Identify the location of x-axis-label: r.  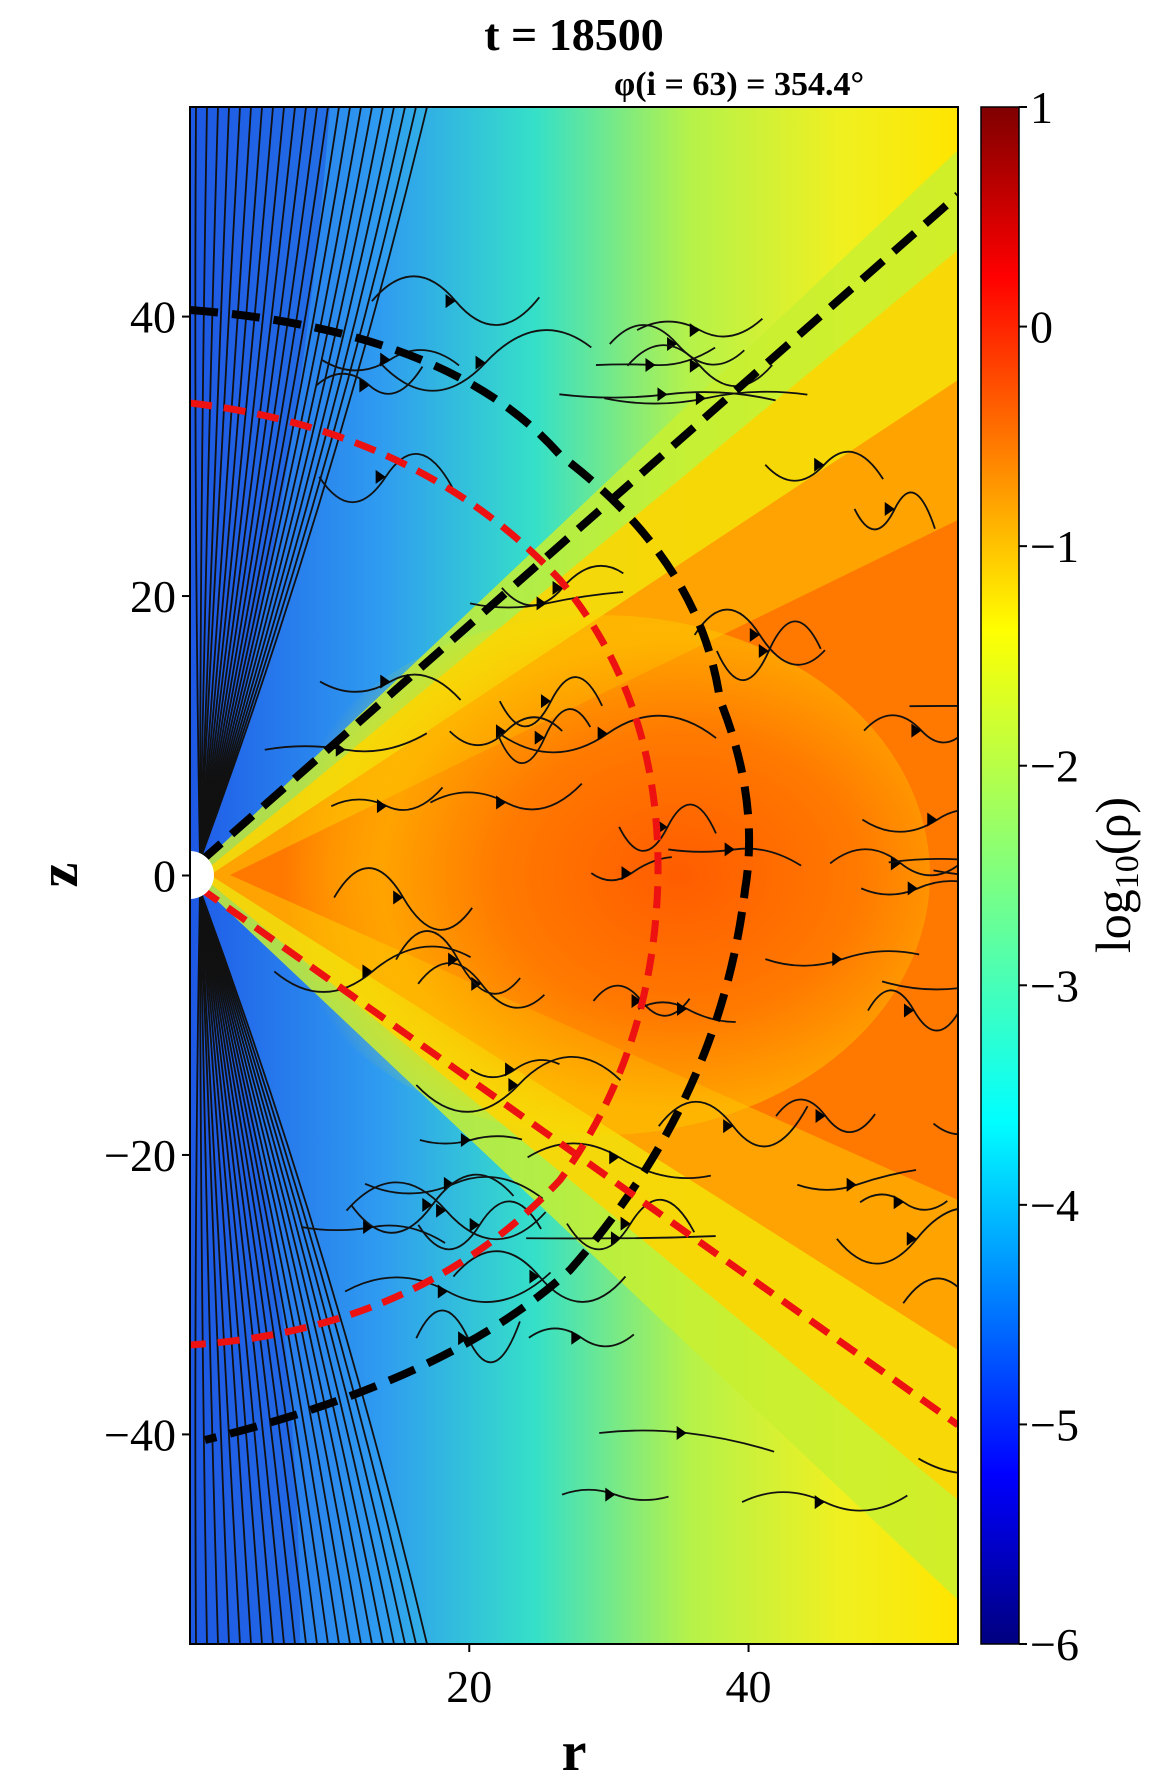
(574, 1752).